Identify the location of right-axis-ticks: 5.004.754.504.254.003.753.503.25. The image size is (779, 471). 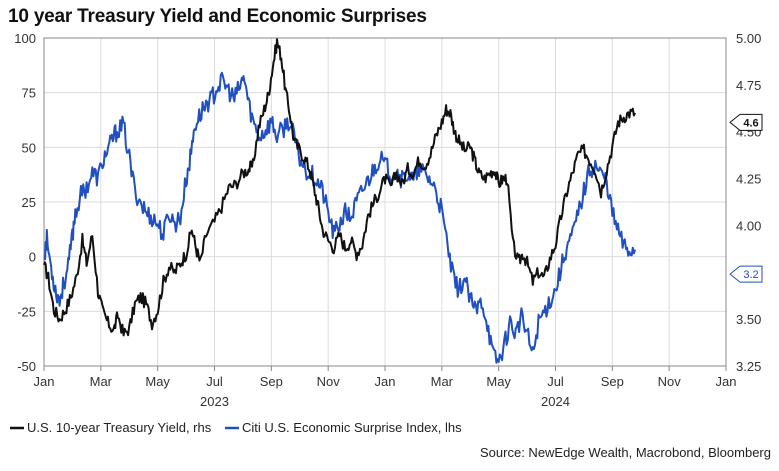
(748, 202).